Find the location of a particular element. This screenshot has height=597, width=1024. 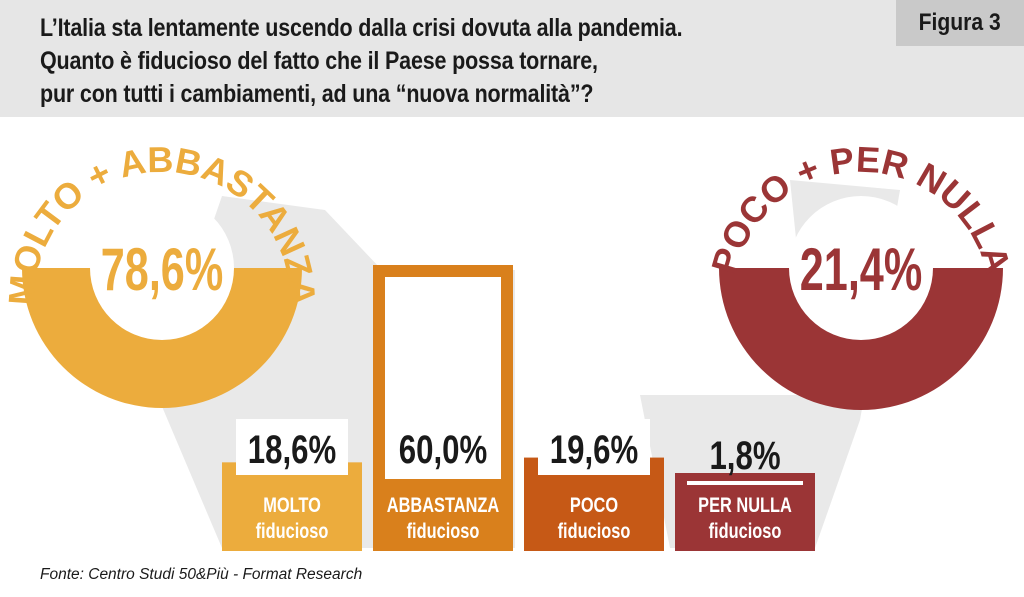

category-label-1-0: ABBASTANZA is located at coordinates (443, 504).